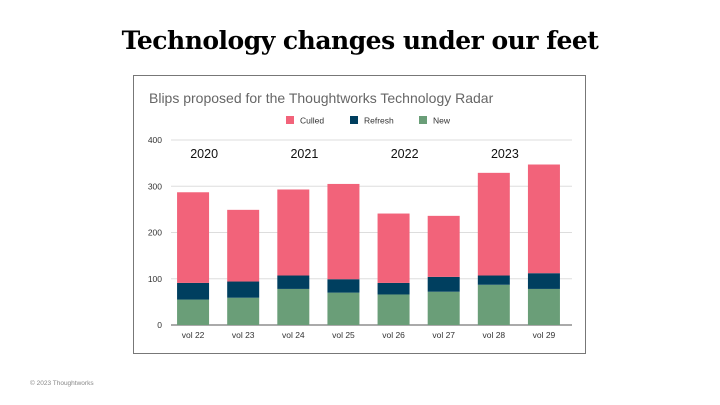 The image size is (720, 405). I want to click on x-tick-label: vol 24, so click(293, 335).